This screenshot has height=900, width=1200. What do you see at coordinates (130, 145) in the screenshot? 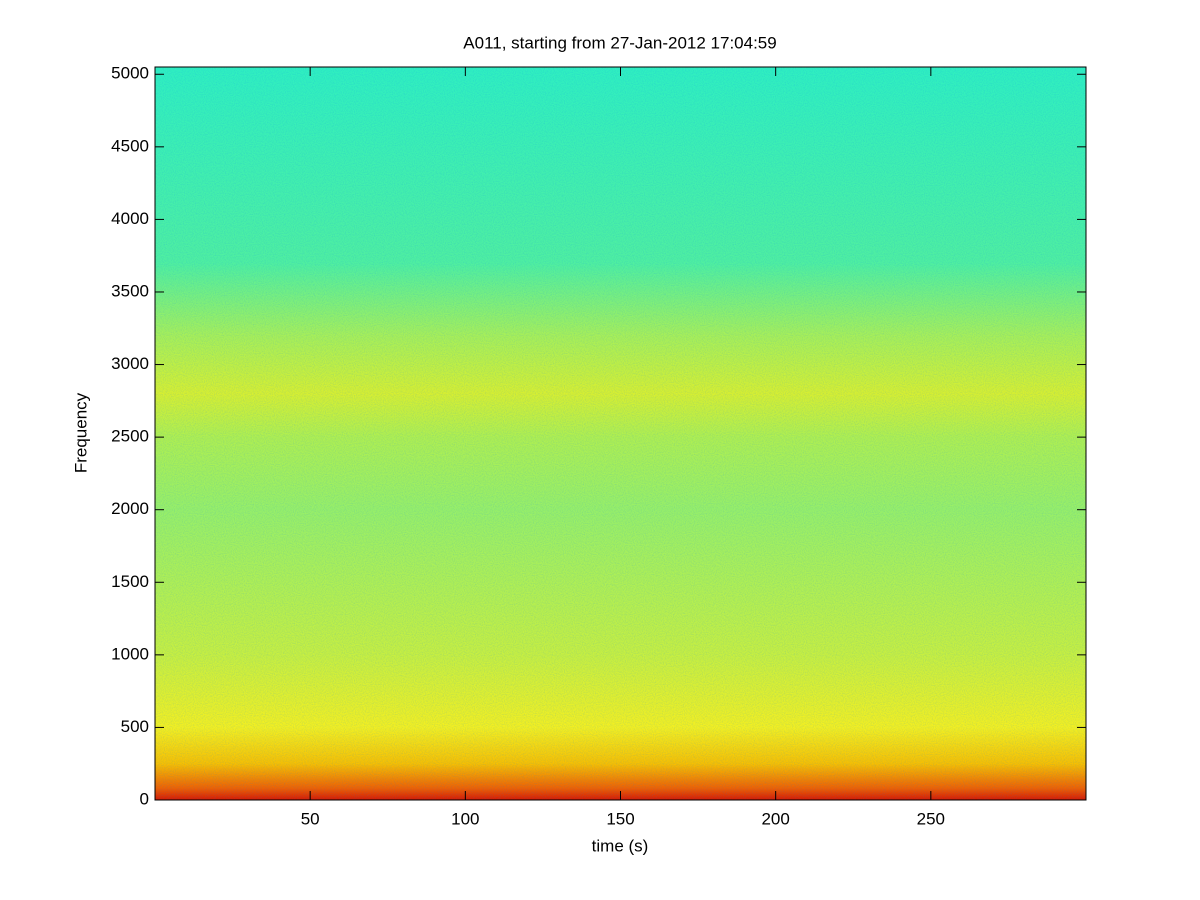
I see `y-tick-label: 4500` at bounding box center [130, 145].